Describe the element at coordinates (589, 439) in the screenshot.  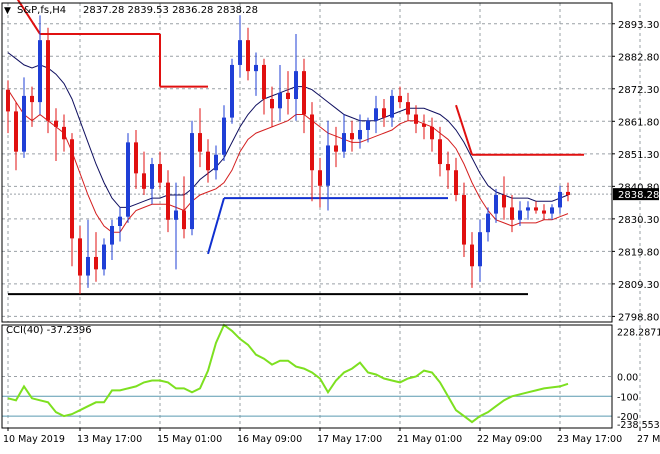
I see `x-tick-label: 23 May 17:00` at that location.